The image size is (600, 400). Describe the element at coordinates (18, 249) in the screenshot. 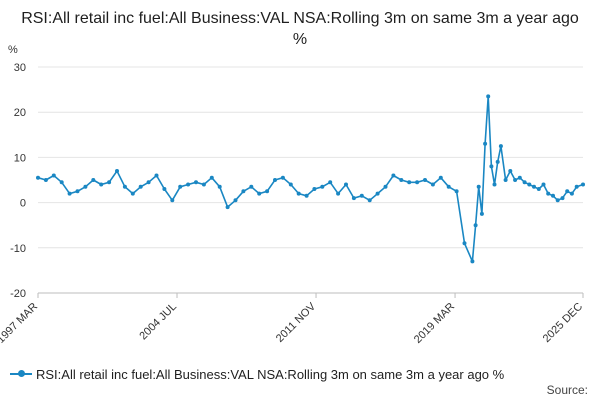

I see `y-tick-label: -10` at that location.